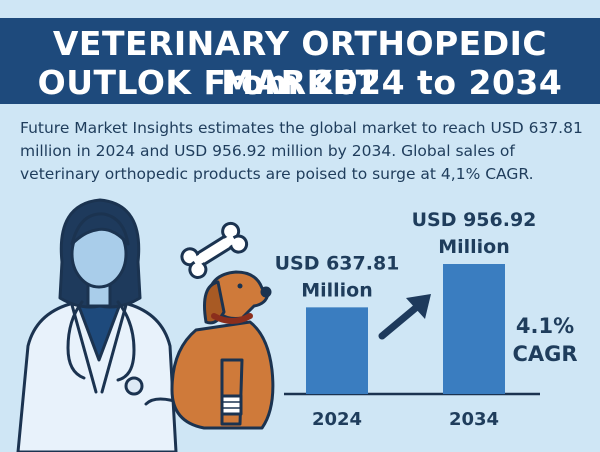 The height and width of the screenshot is (452, 600). Describe the element at coordinates (209, 350) in the screenshot. I see `dog-icon` at that location.